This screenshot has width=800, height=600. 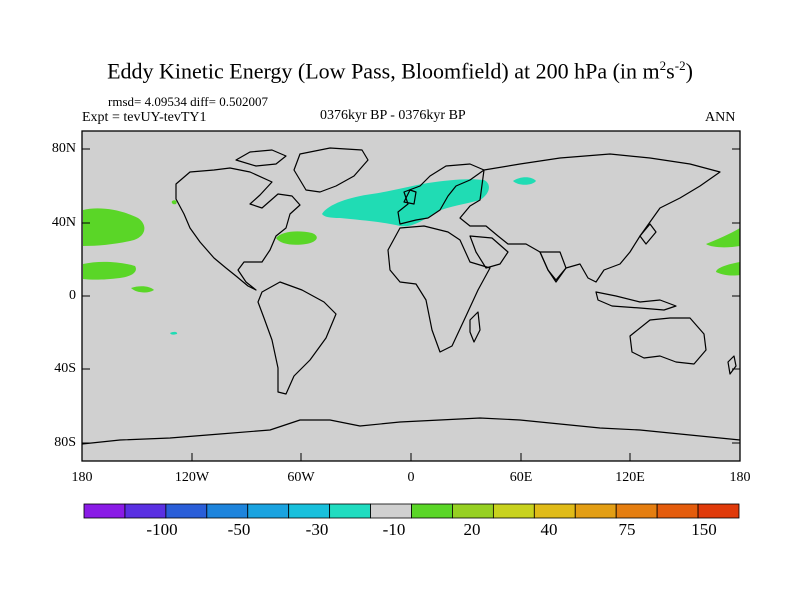 What do you see at coordinates (142, 289) in the screenshot?
I see `anomaly-east-pacific-small-positive` at bounding box center [142, 289].